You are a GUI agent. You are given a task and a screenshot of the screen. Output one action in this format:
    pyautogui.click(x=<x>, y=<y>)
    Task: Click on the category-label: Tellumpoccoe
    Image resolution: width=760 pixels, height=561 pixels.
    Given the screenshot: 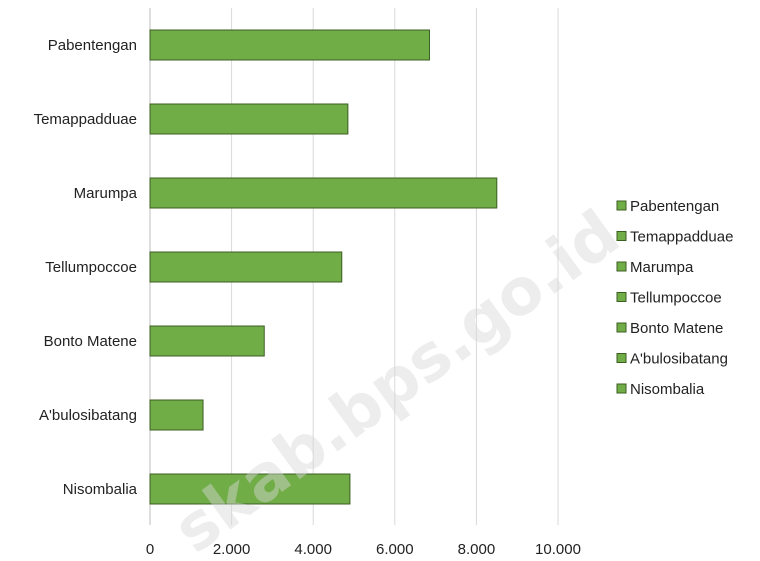 What is the action you would take?
    pyautogui.click(x=91, y=267)
    